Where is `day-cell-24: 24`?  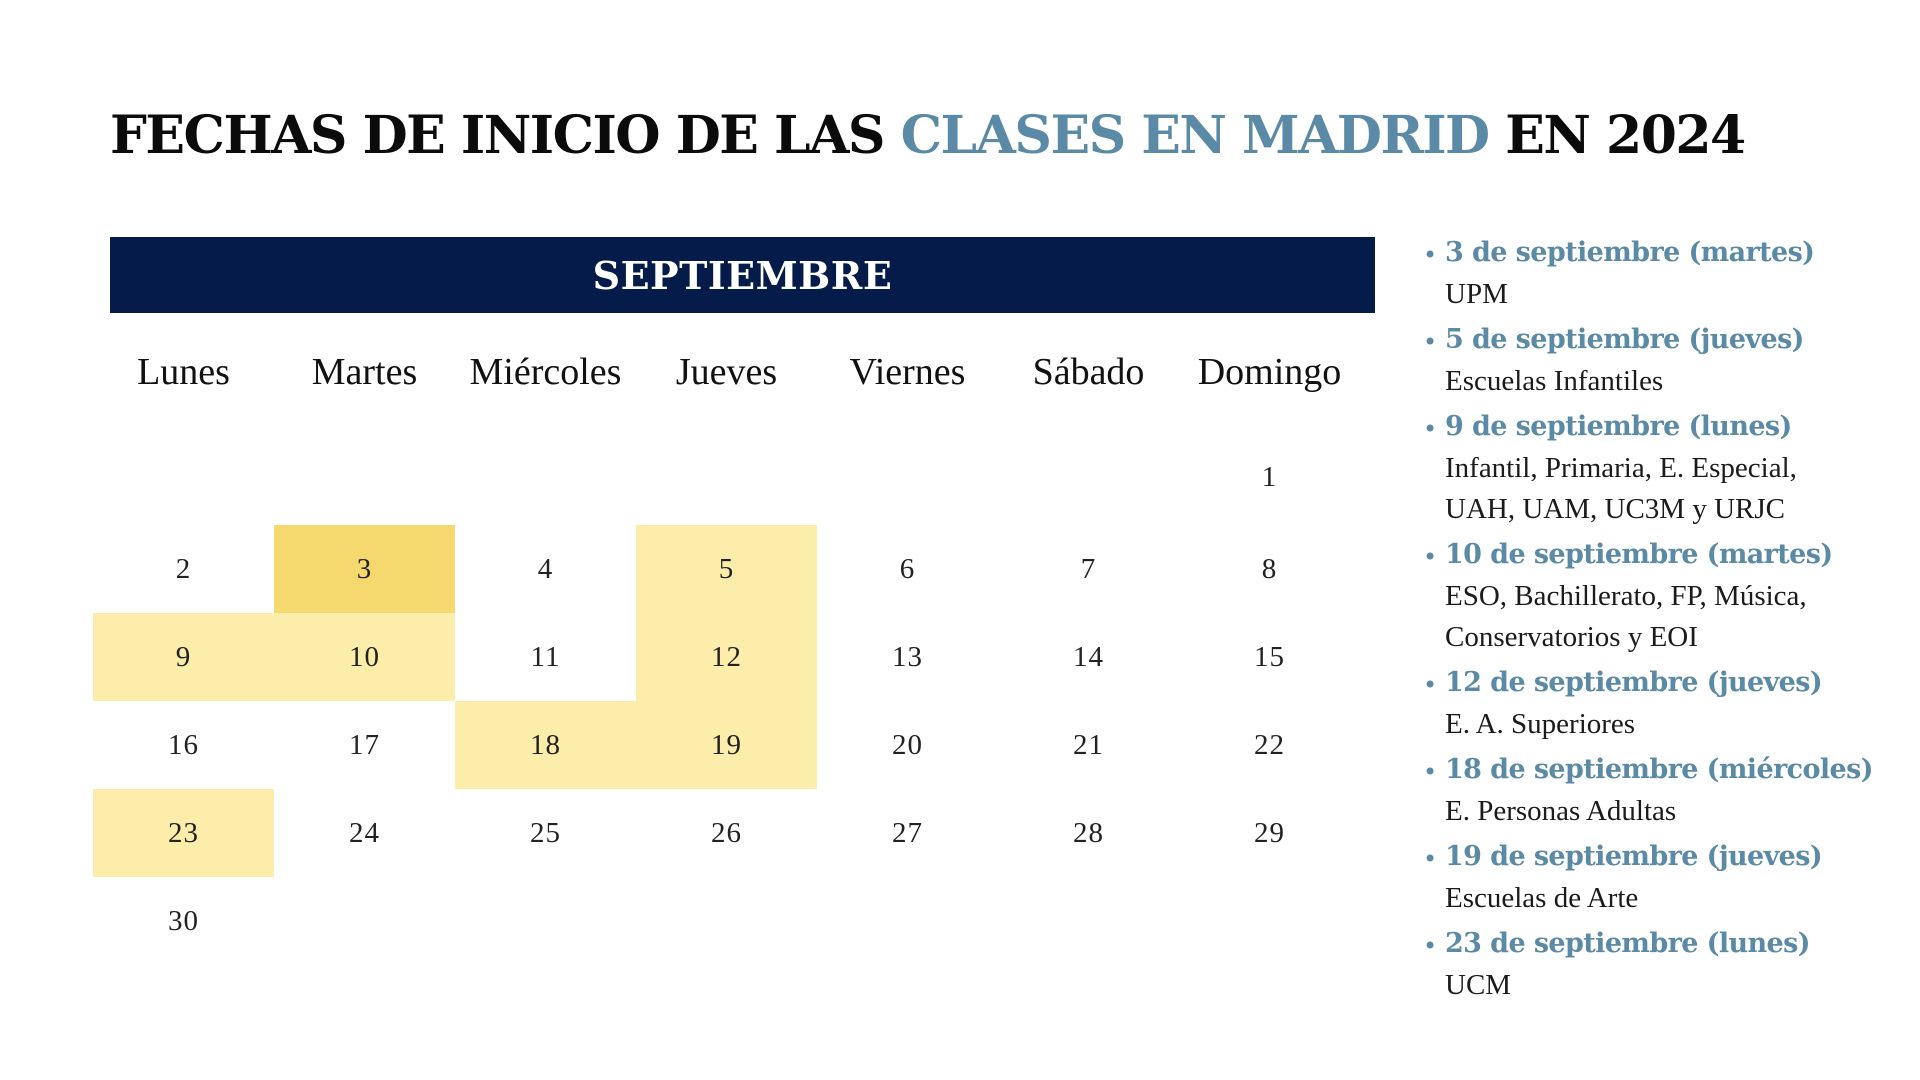
day-cell-24: 24 is located at coordinates (364, 832).